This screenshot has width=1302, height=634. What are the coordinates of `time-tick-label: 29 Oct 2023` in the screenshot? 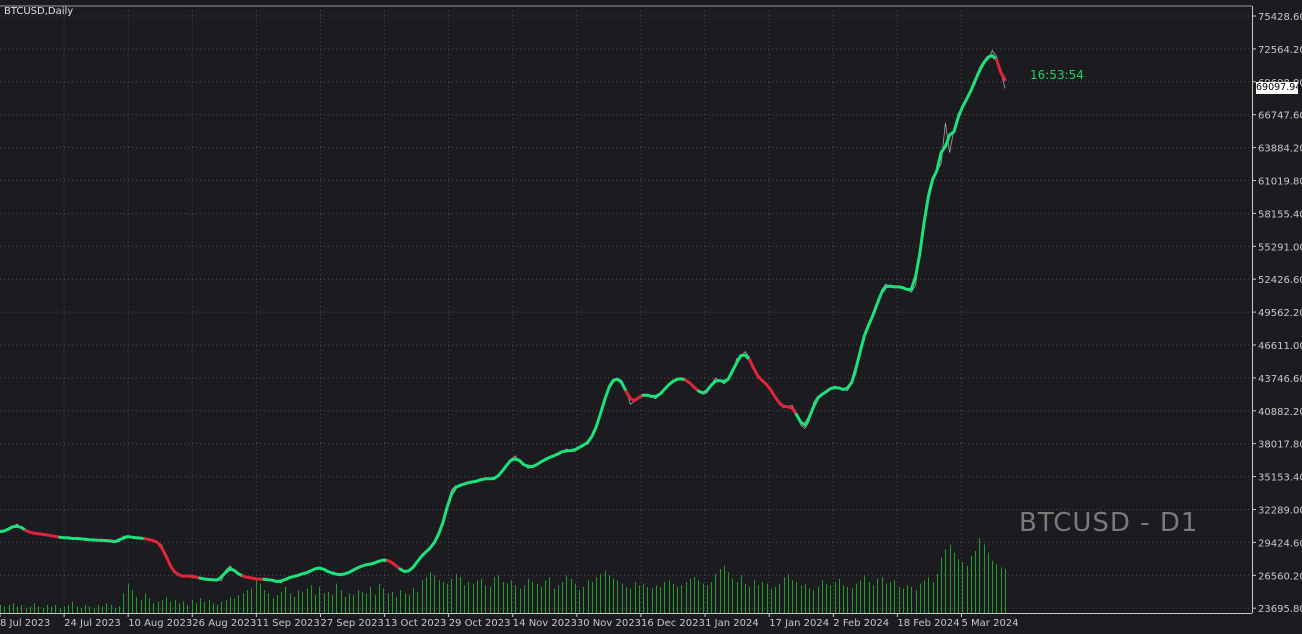 It's located at (480, 623).